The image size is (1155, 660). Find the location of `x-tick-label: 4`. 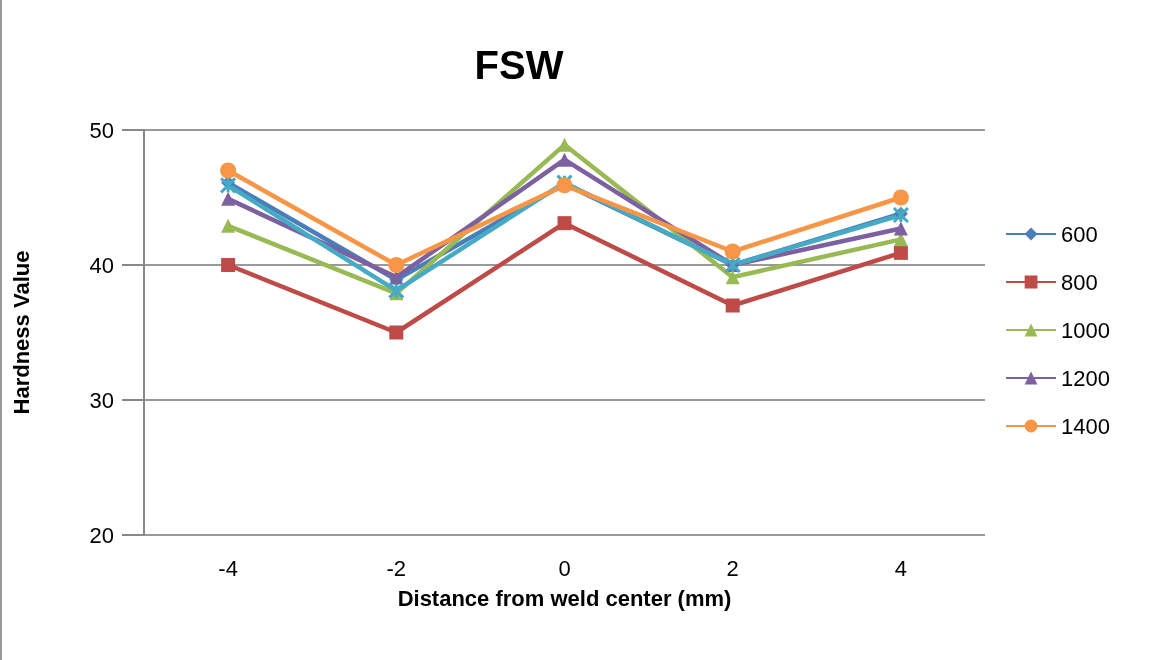

x-tick-label: 4 is located at coordinates (901, 568).